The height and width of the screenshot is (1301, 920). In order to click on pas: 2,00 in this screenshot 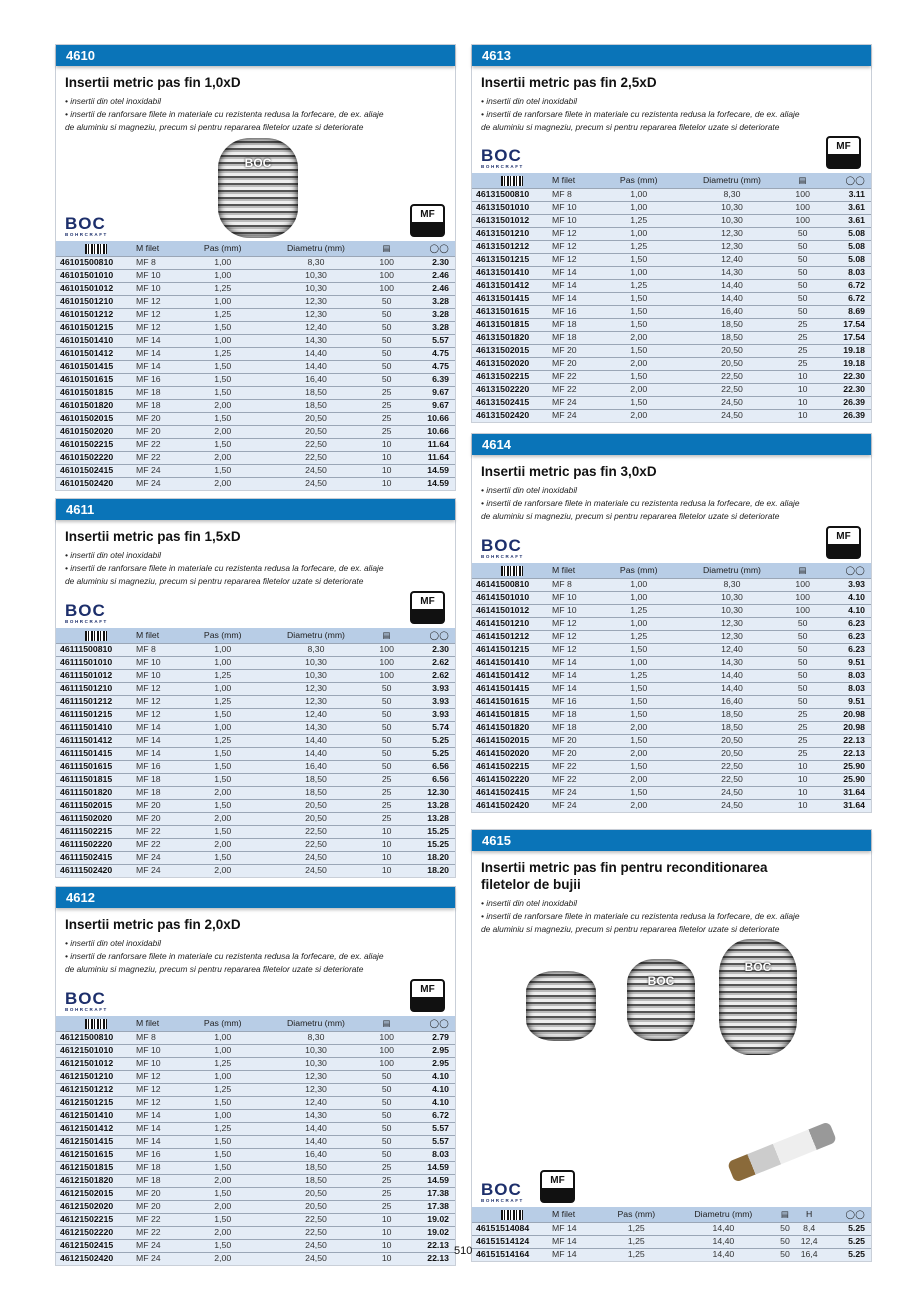, I will do `click(639, 805)`.